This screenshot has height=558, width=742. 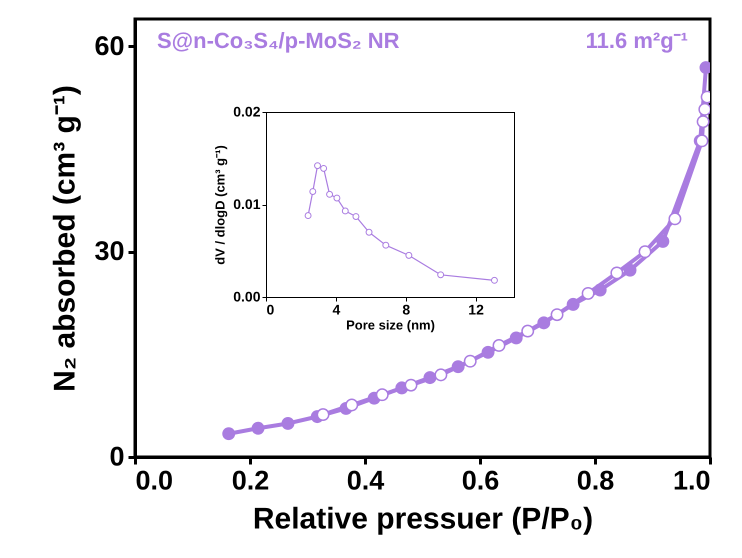 I want to click on y-axis-title: N₂ absorbed (cm³ g⁻¹), so click(x=65, y=238).